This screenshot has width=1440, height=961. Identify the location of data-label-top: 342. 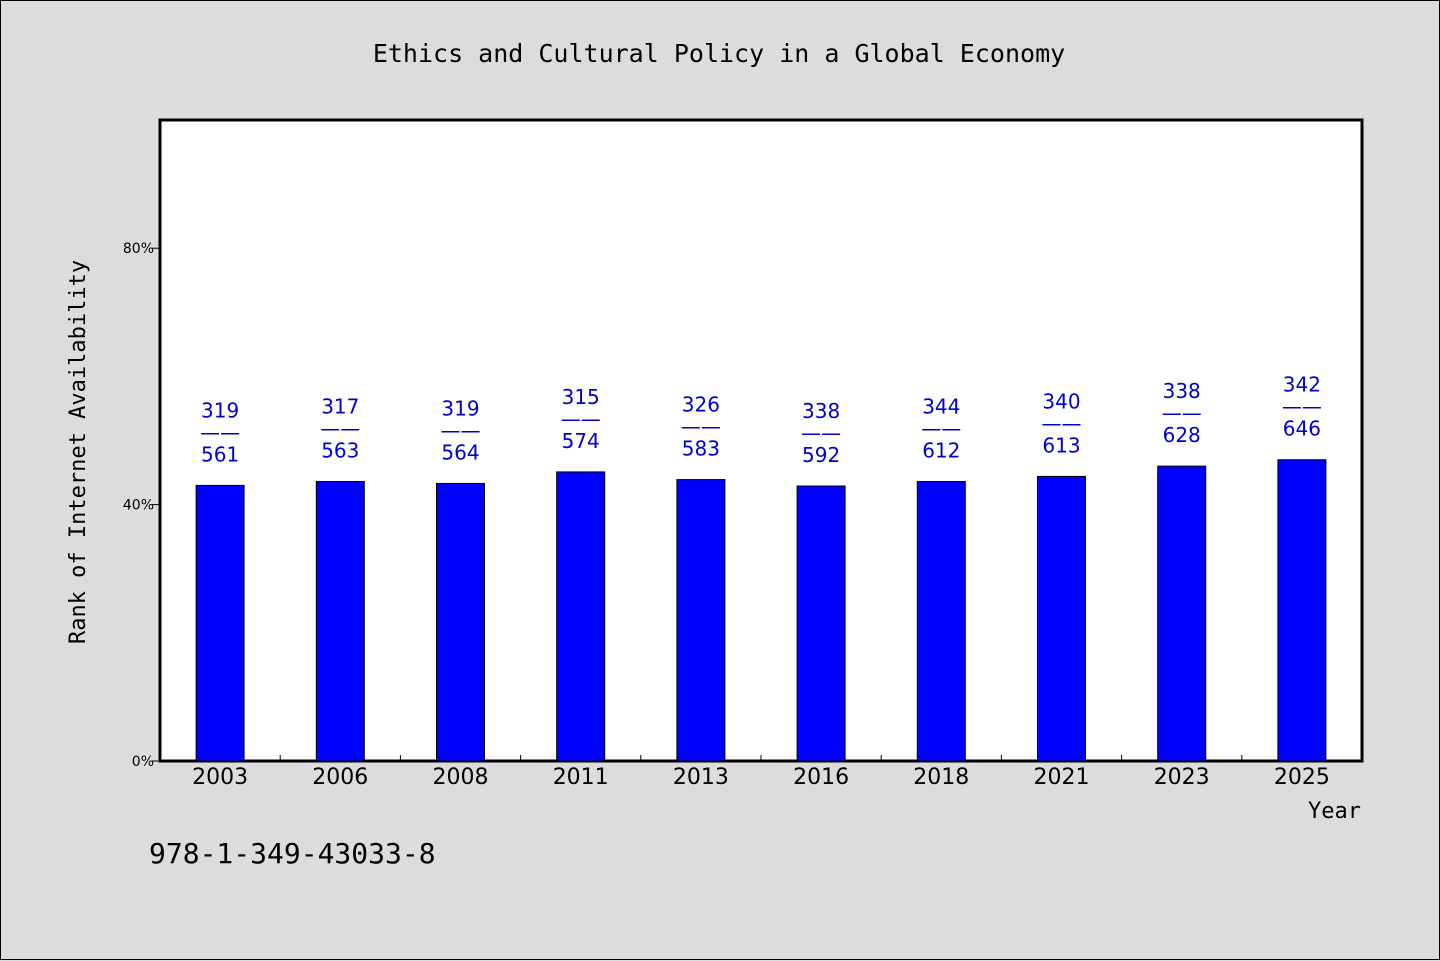
(1302, 385).